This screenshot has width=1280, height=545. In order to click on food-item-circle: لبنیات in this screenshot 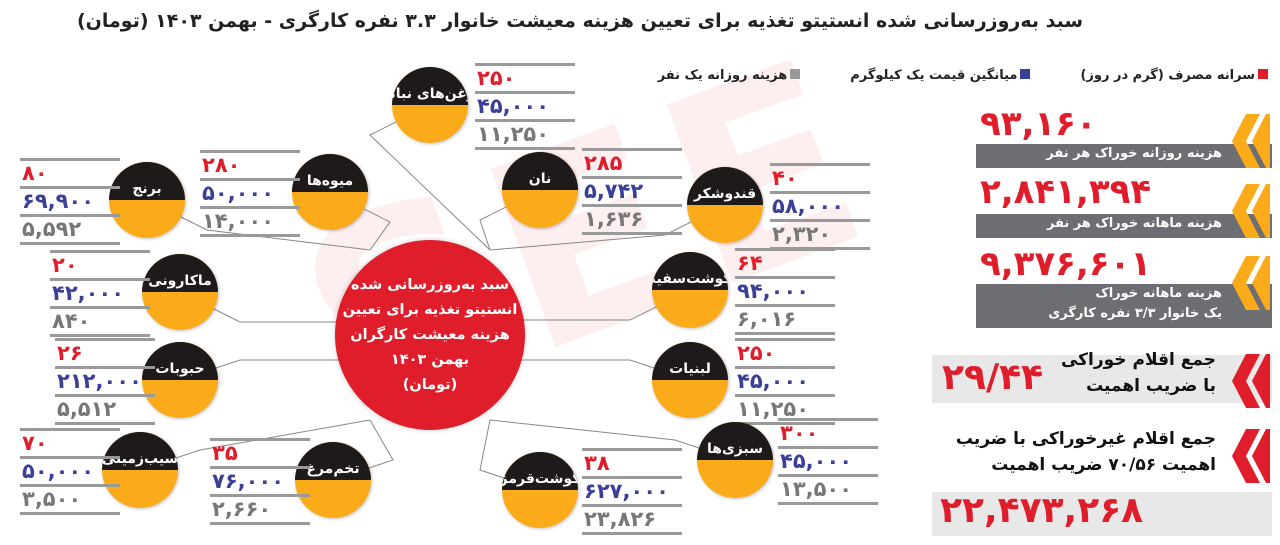, I will do `click(690, 380)`.